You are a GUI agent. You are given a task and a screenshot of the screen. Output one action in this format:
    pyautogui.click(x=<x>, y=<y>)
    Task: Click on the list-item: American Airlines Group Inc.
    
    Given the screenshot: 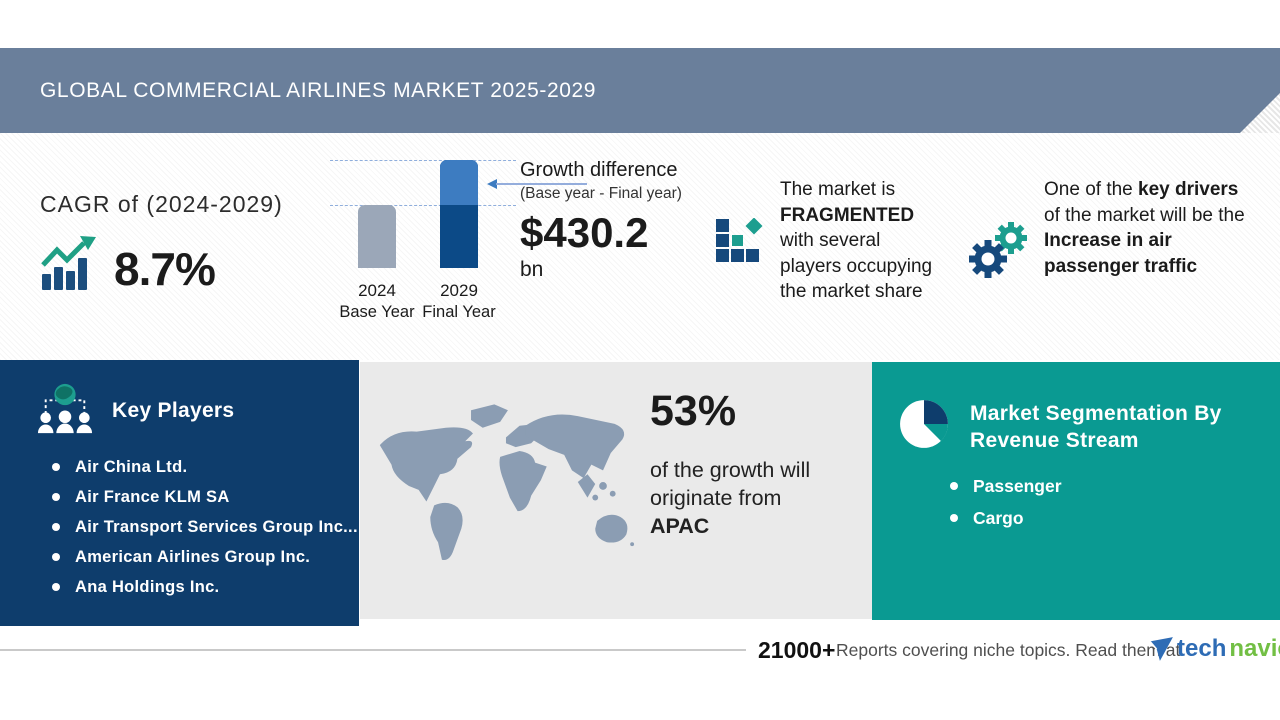 What is the action you would take?
    pyautogui.click(x=205, y=557)
    